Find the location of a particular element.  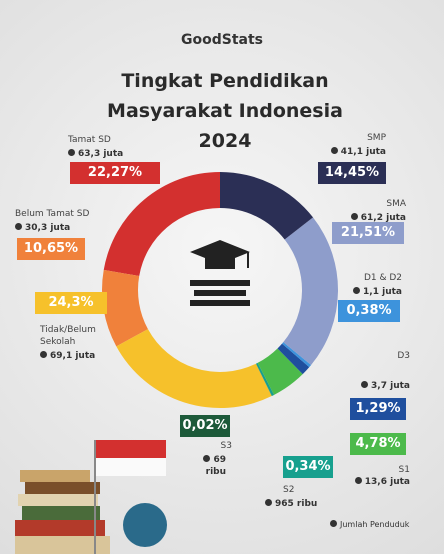

category-label: S3 is located at coordinates (226, 446).